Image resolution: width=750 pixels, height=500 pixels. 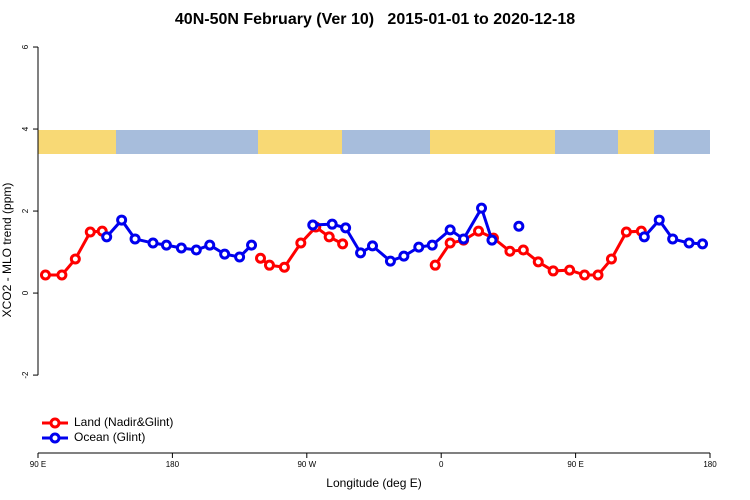 What do you see at coordinates (306, 464) in the screenshot?
I see `x-tick-label: 90 W` at bounding box center [306, 464].